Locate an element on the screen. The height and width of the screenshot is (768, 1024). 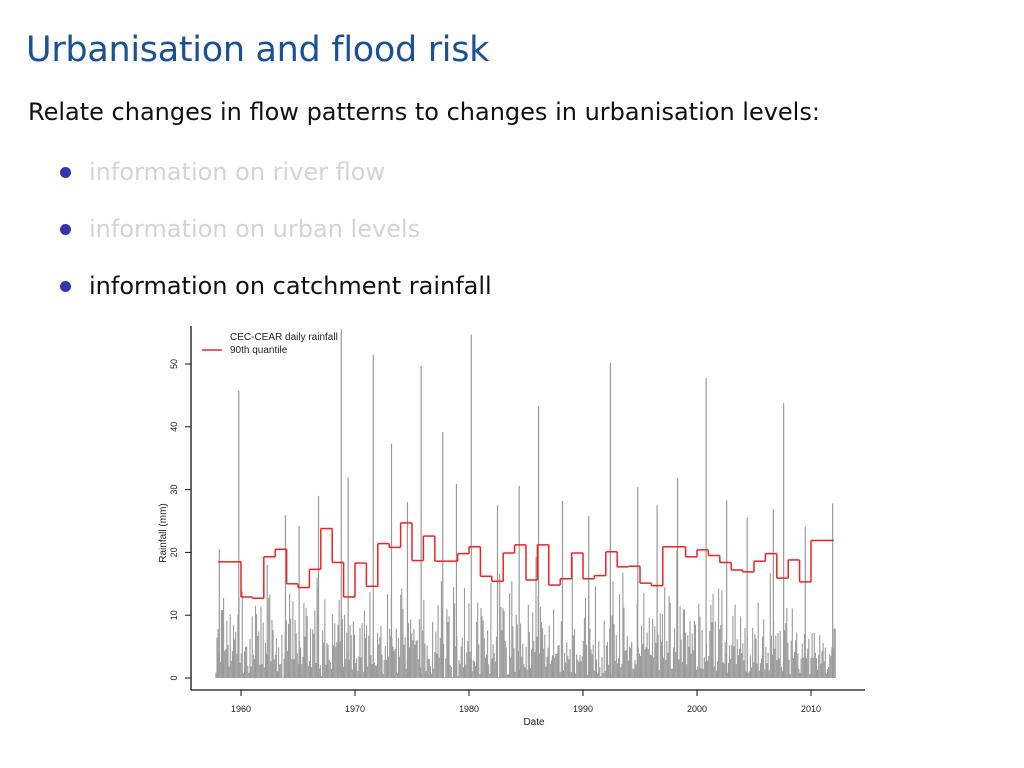
y-tick-label: 30 is located at coordinates (174, 490).